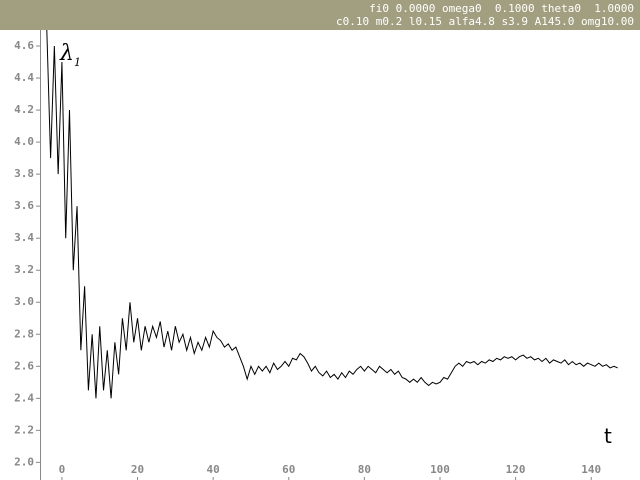  Describe the element at coordinates (24, 397) in the screenshot. I see `y-tick-label: 2.4` at that location.